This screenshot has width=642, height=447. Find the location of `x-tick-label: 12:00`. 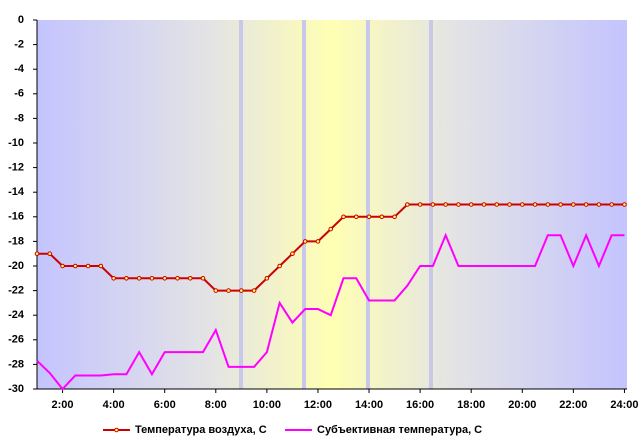

x-tick-label: 12:00 is located at coordinates (318, 405).